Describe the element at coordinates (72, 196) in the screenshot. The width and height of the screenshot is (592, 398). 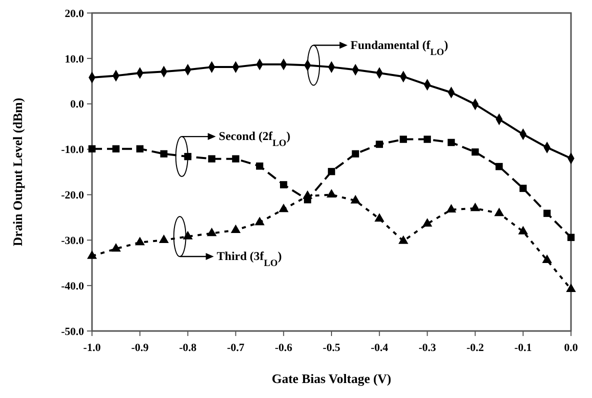
I see `y-tick-label: -20.0` at that location.